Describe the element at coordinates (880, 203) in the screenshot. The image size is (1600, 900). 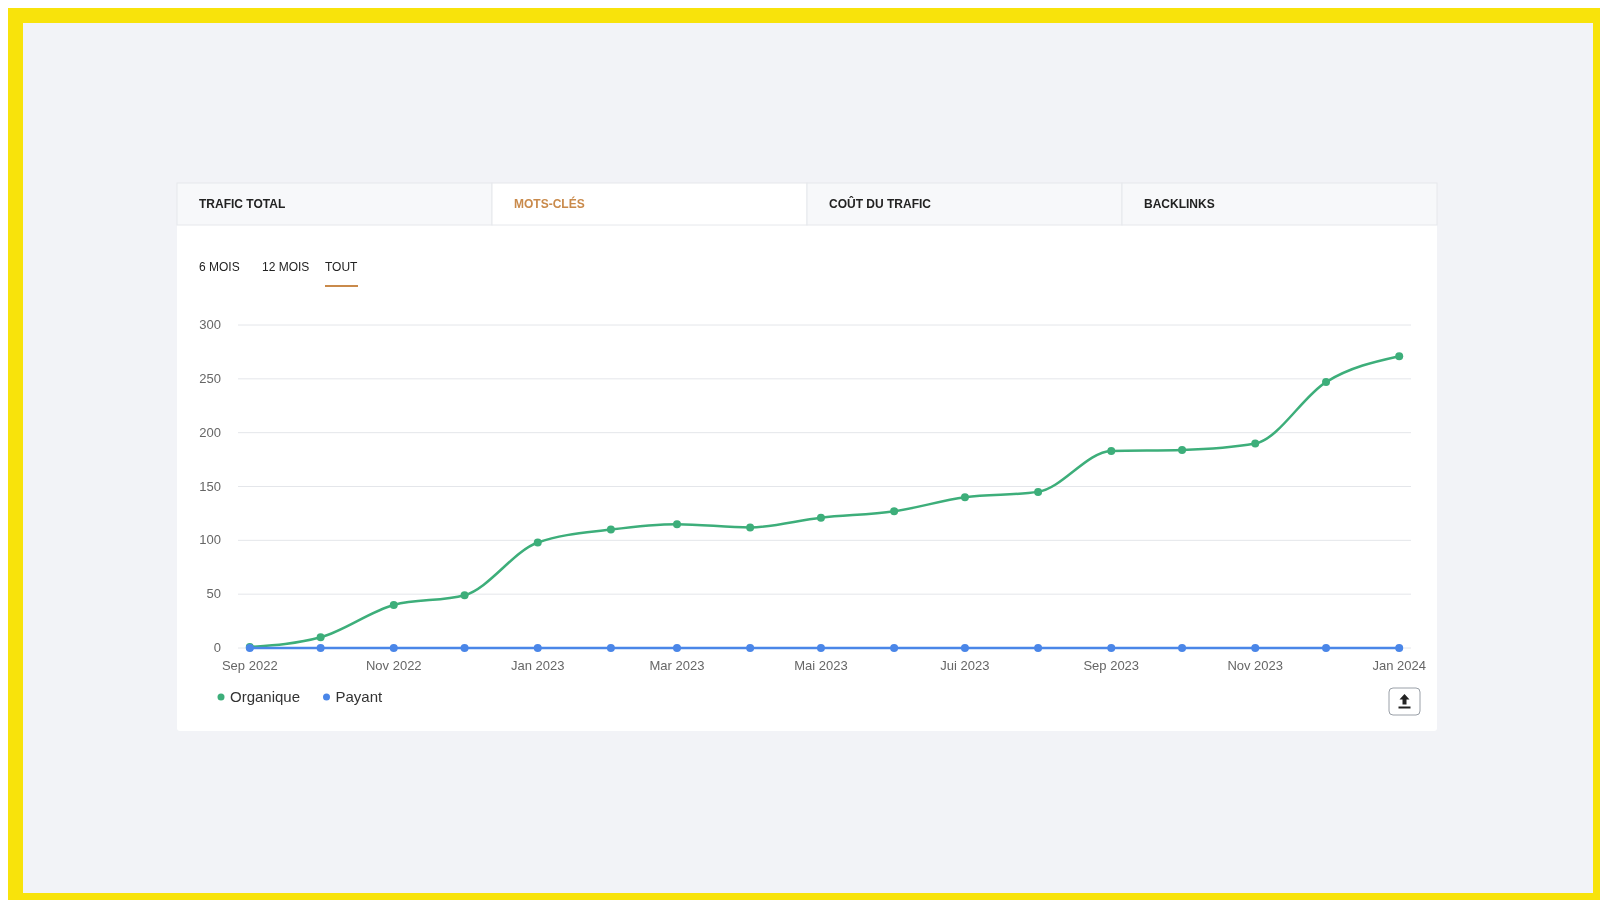
I see `text: COÛT DU TRAFIC` at that location.